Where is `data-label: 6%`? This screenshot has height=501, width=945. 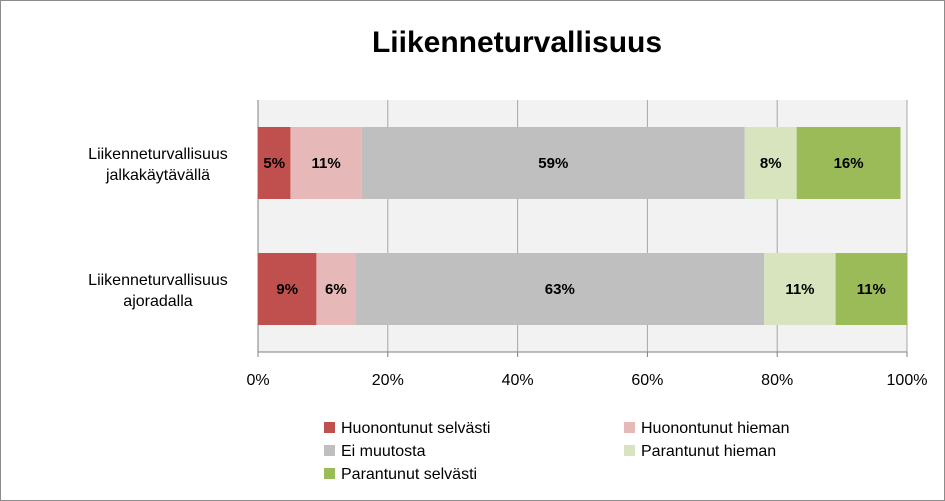 data-label: 6% is located at coordinates (336, 289).